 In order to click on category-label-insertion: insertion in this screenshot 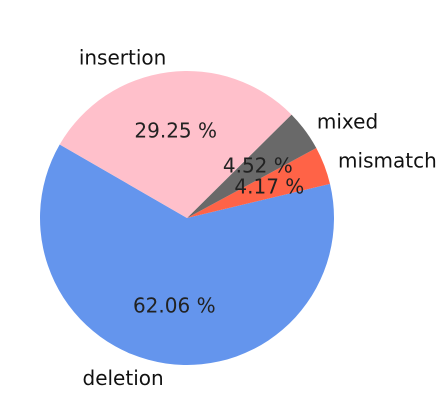, I will do `click(123, 58)`.